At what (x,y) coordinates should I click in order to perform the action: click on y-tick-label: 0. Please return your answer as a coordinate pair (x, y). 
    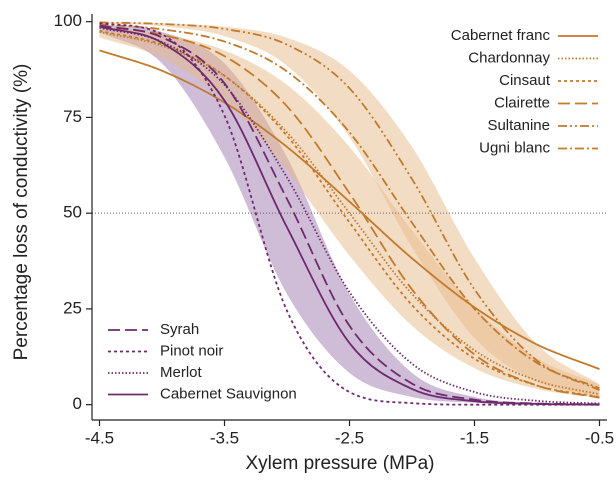
    Looking at the image, I should click on (77, 403).